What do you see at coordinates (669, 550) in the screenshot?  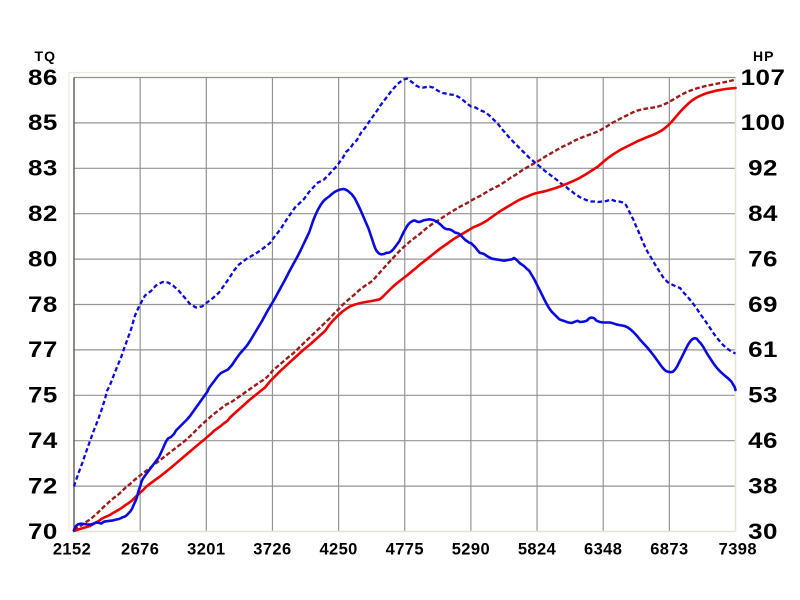 I see `svg-text: 6873` at bounding box center [669, 550].